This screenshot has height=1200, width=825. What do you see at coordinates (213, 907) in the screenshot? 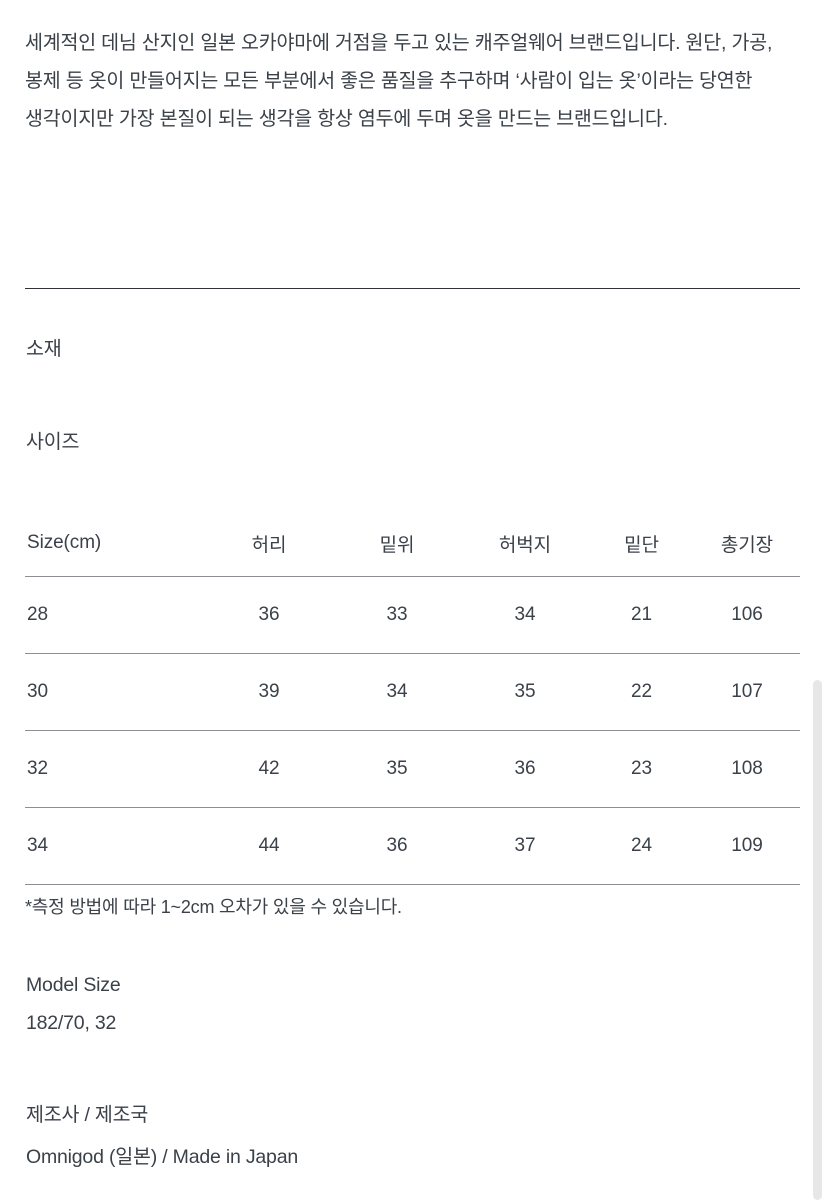
I see `measurement-disclaimer: *측정 방법에 따라 1~2cm 오차가 있을 수 있습니다.` at bounding box center [213, 907].